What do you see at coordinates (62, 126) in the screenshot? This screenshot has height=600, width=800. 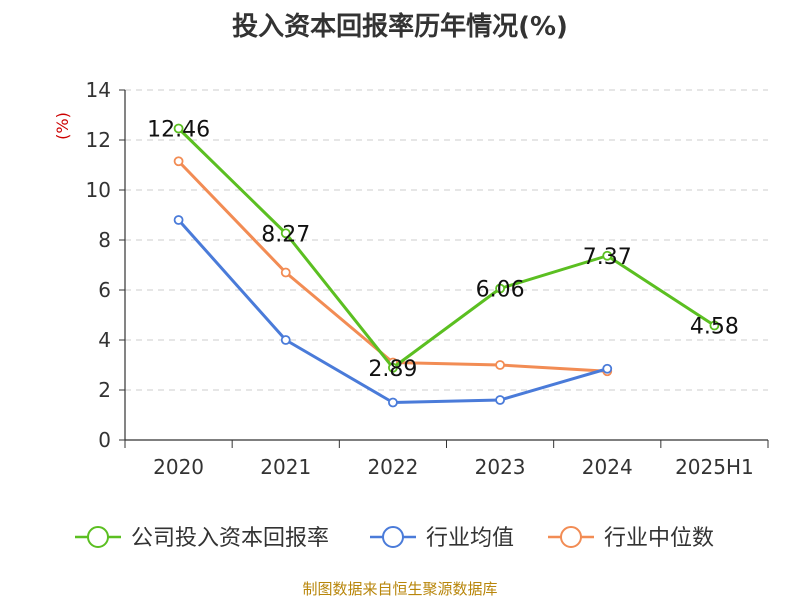 I see `y-axis-label: (%)` at bounding box center [62, 126].